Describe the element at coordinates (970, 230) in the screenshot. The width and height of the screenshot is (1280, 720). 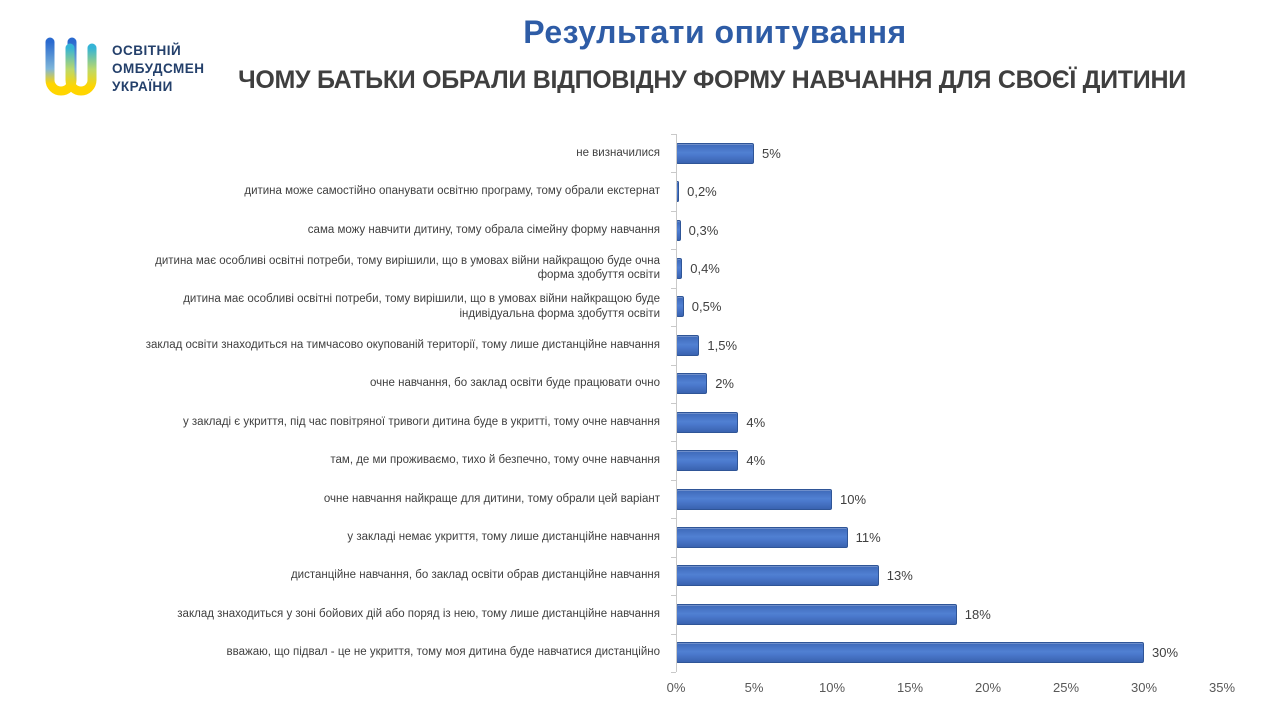
I see `bar-area: 0,3%` at that location.